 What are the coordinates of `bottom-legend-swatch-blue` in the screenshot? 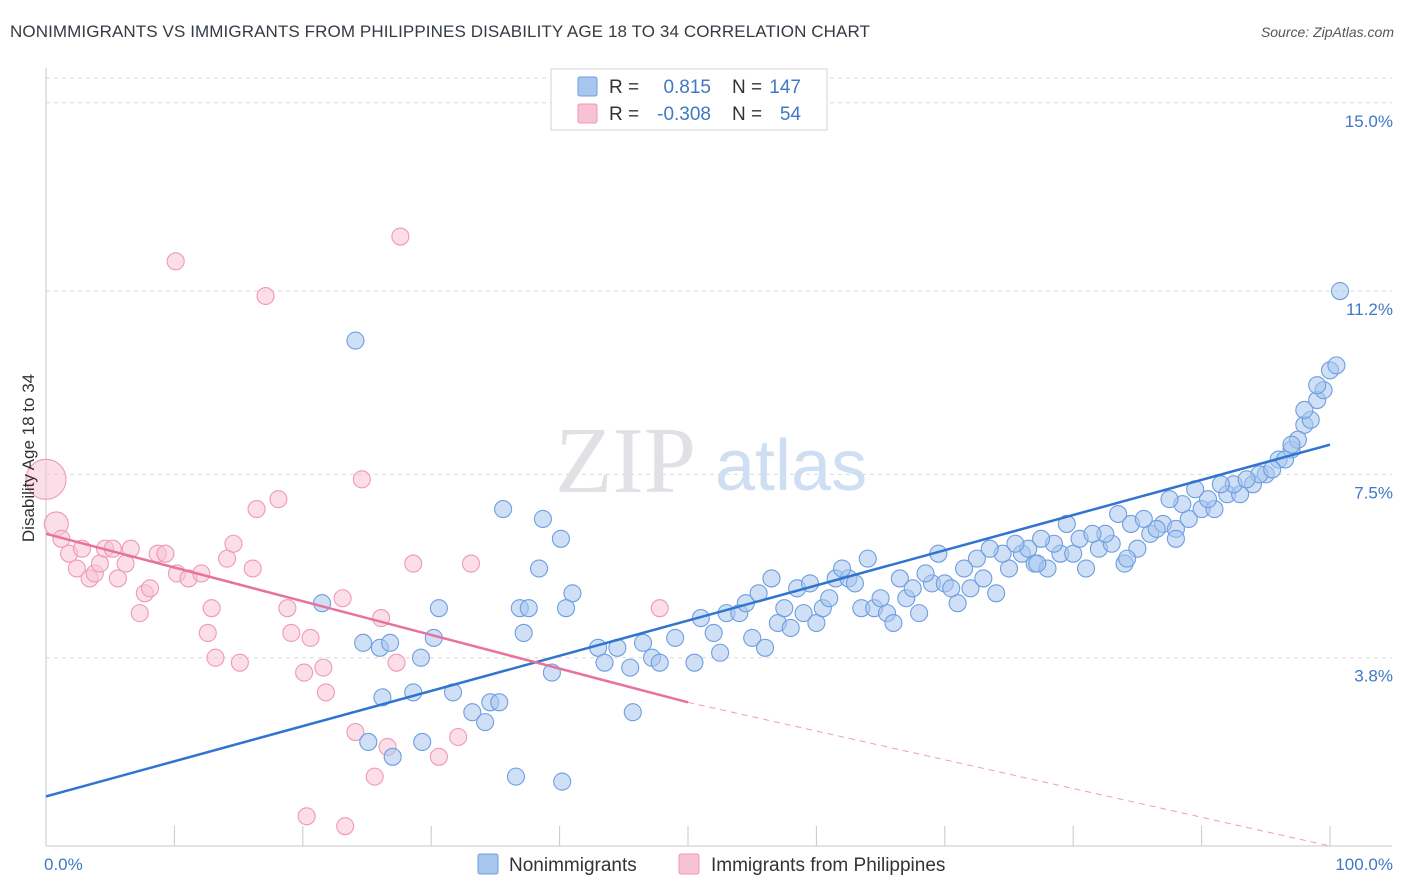 It's located at (488, 864).